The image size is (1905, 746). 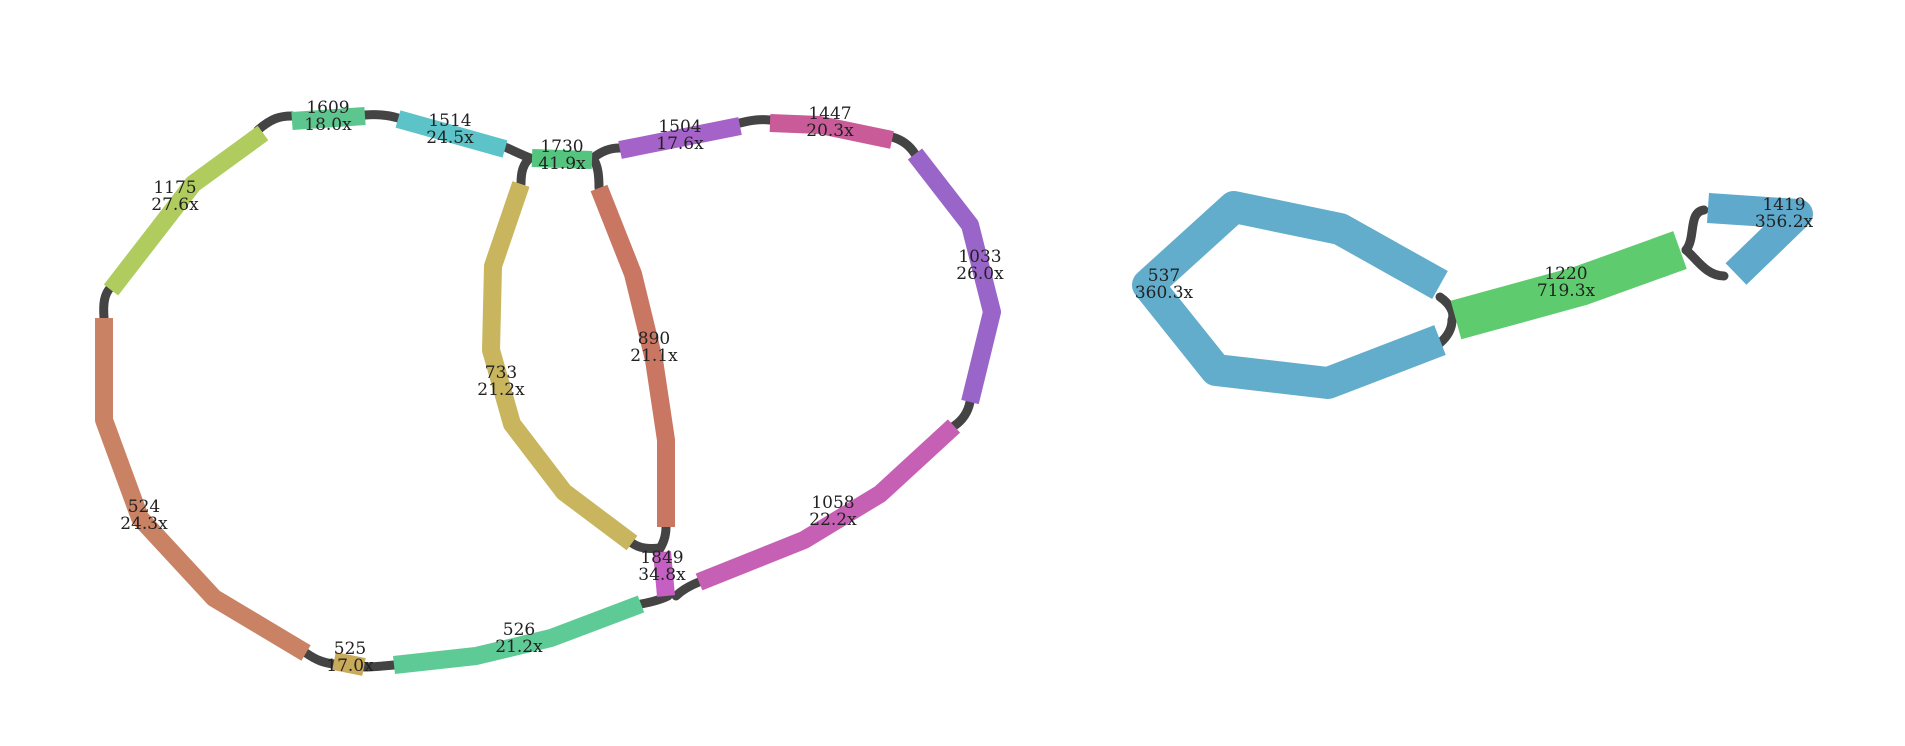 What do you see at coordinates (1566, 282) in the screenshot?
I see `label-1220: 1220 719.3x` at bounding box center [1566, 282].